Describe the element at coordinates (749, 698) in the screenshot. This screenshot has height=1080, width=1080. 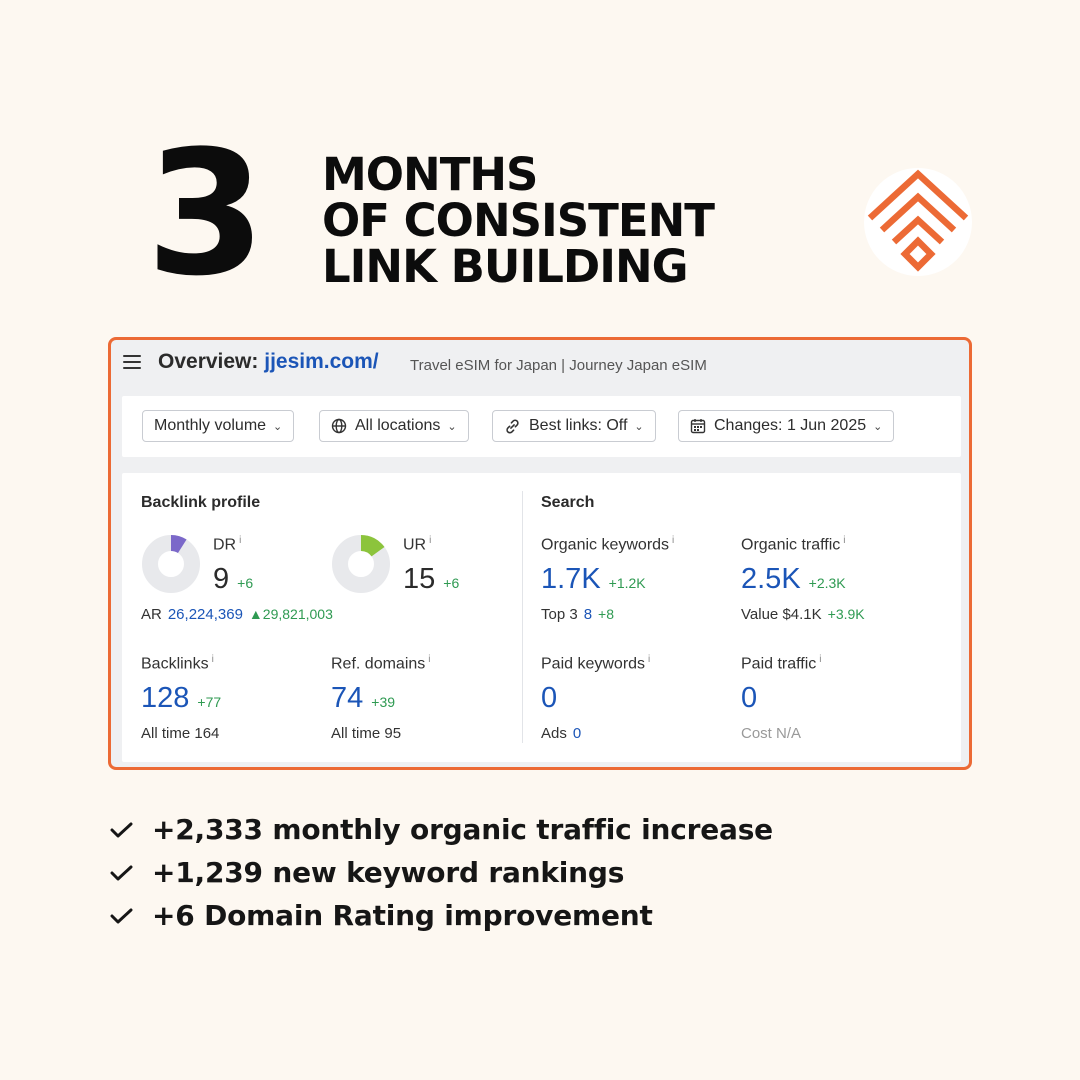
I see `paid-traffic-value: 0` at that location.